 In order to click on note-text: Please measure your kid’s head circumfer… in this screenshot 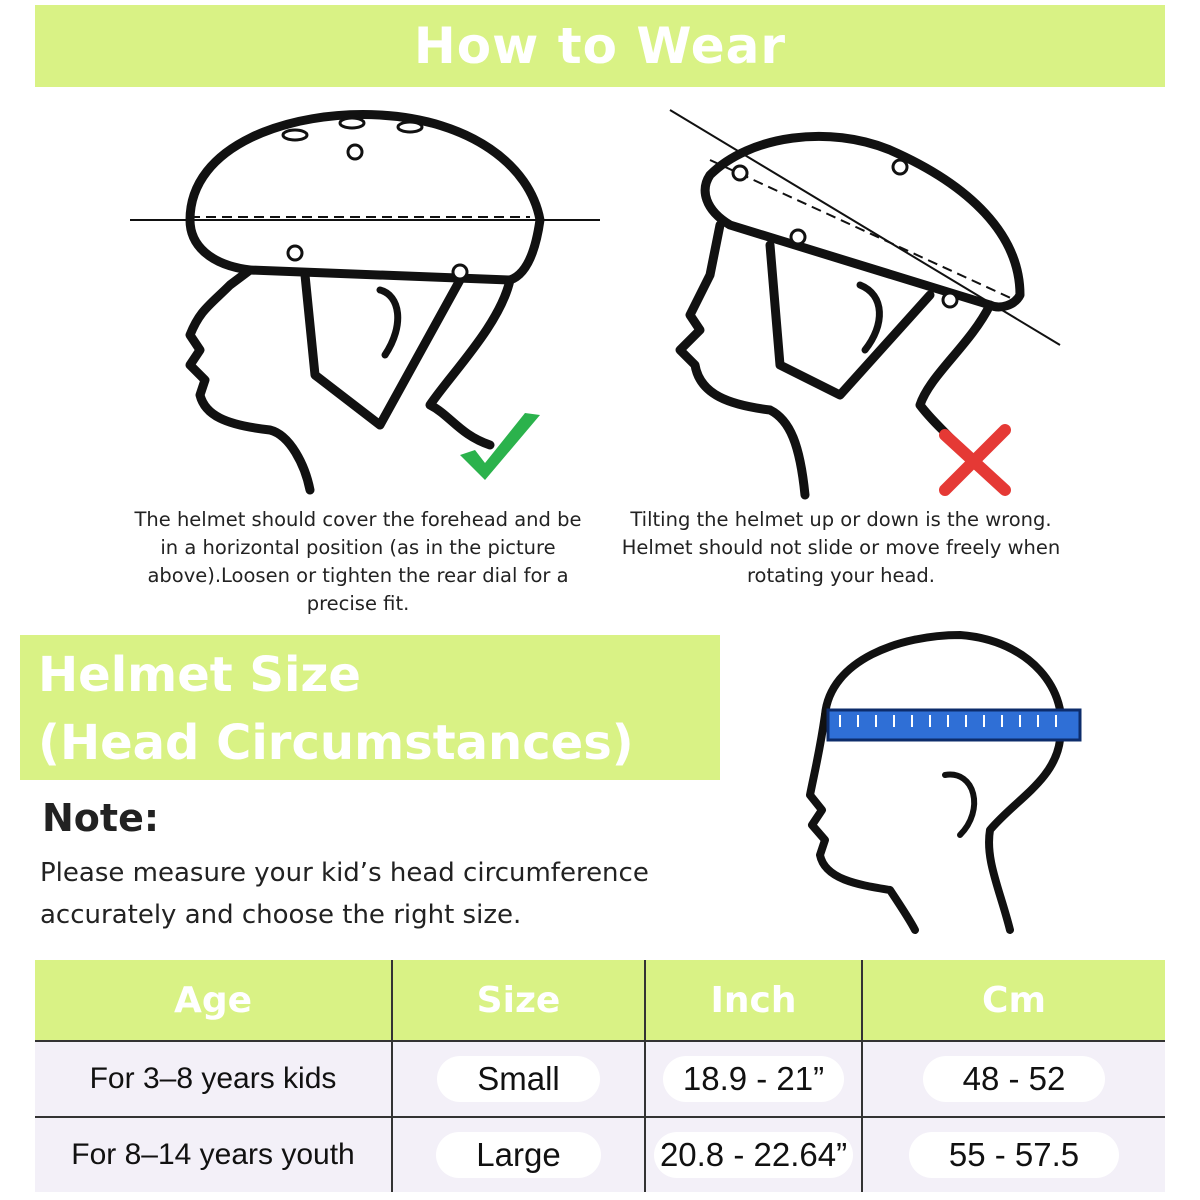, I will do `click(344, 894)`.